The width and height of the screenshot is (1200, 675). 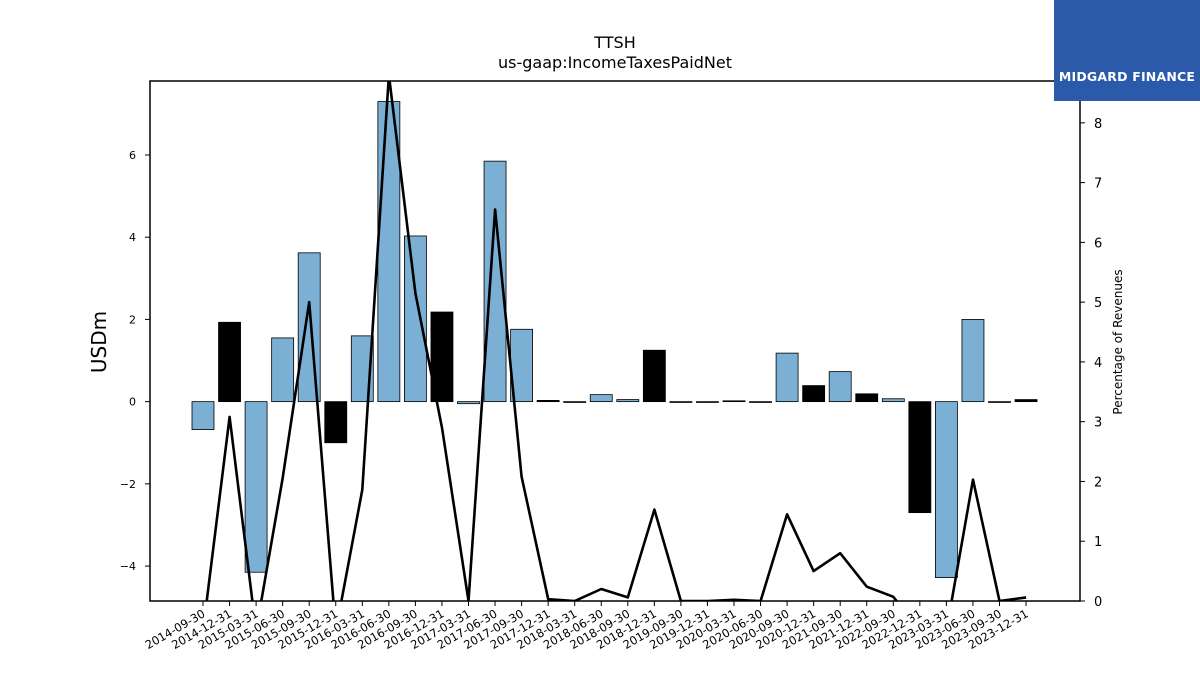 I want to click on y-axis-label: USDm, so click(x=99, y=342).